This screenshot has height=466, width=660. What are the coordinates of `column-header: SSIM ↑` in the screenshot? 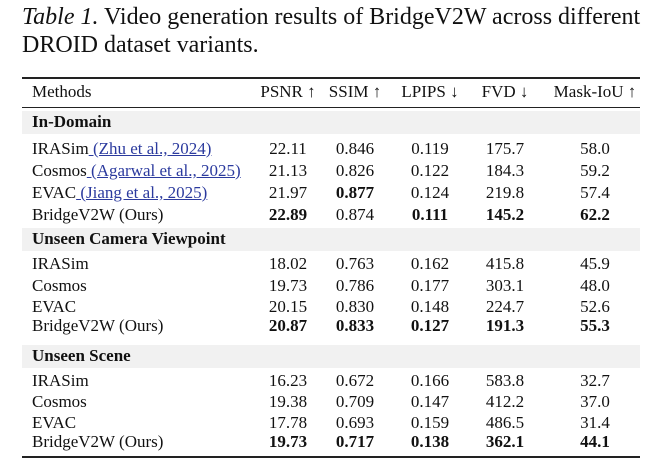 It's located at (355, 91).